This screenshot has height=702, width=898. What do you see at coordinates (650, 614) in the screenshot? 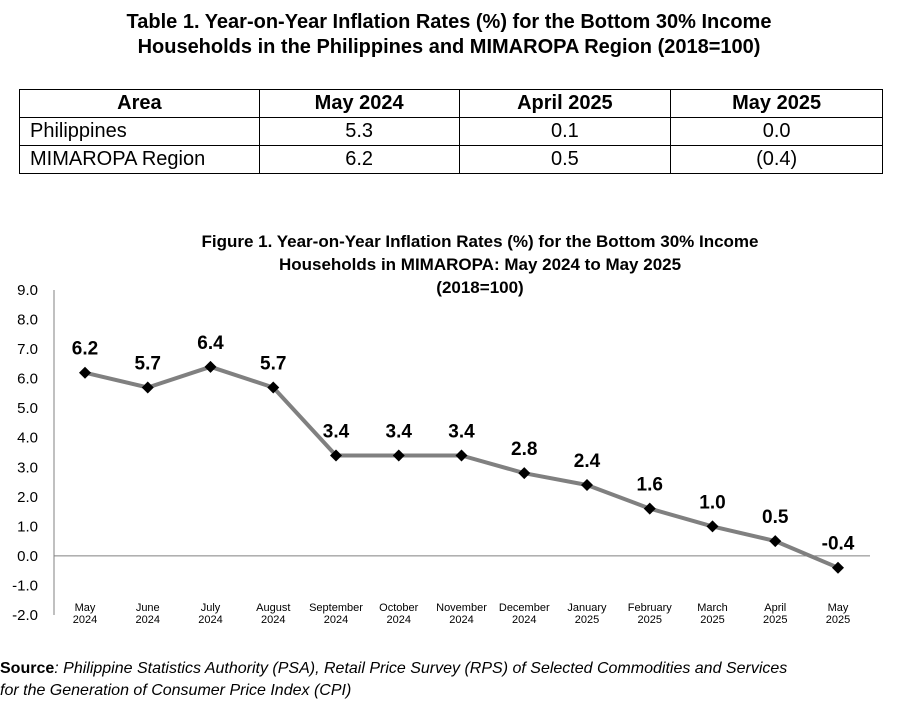
I see `x-tick-label: February 2025` at bounding box center [650, 614].